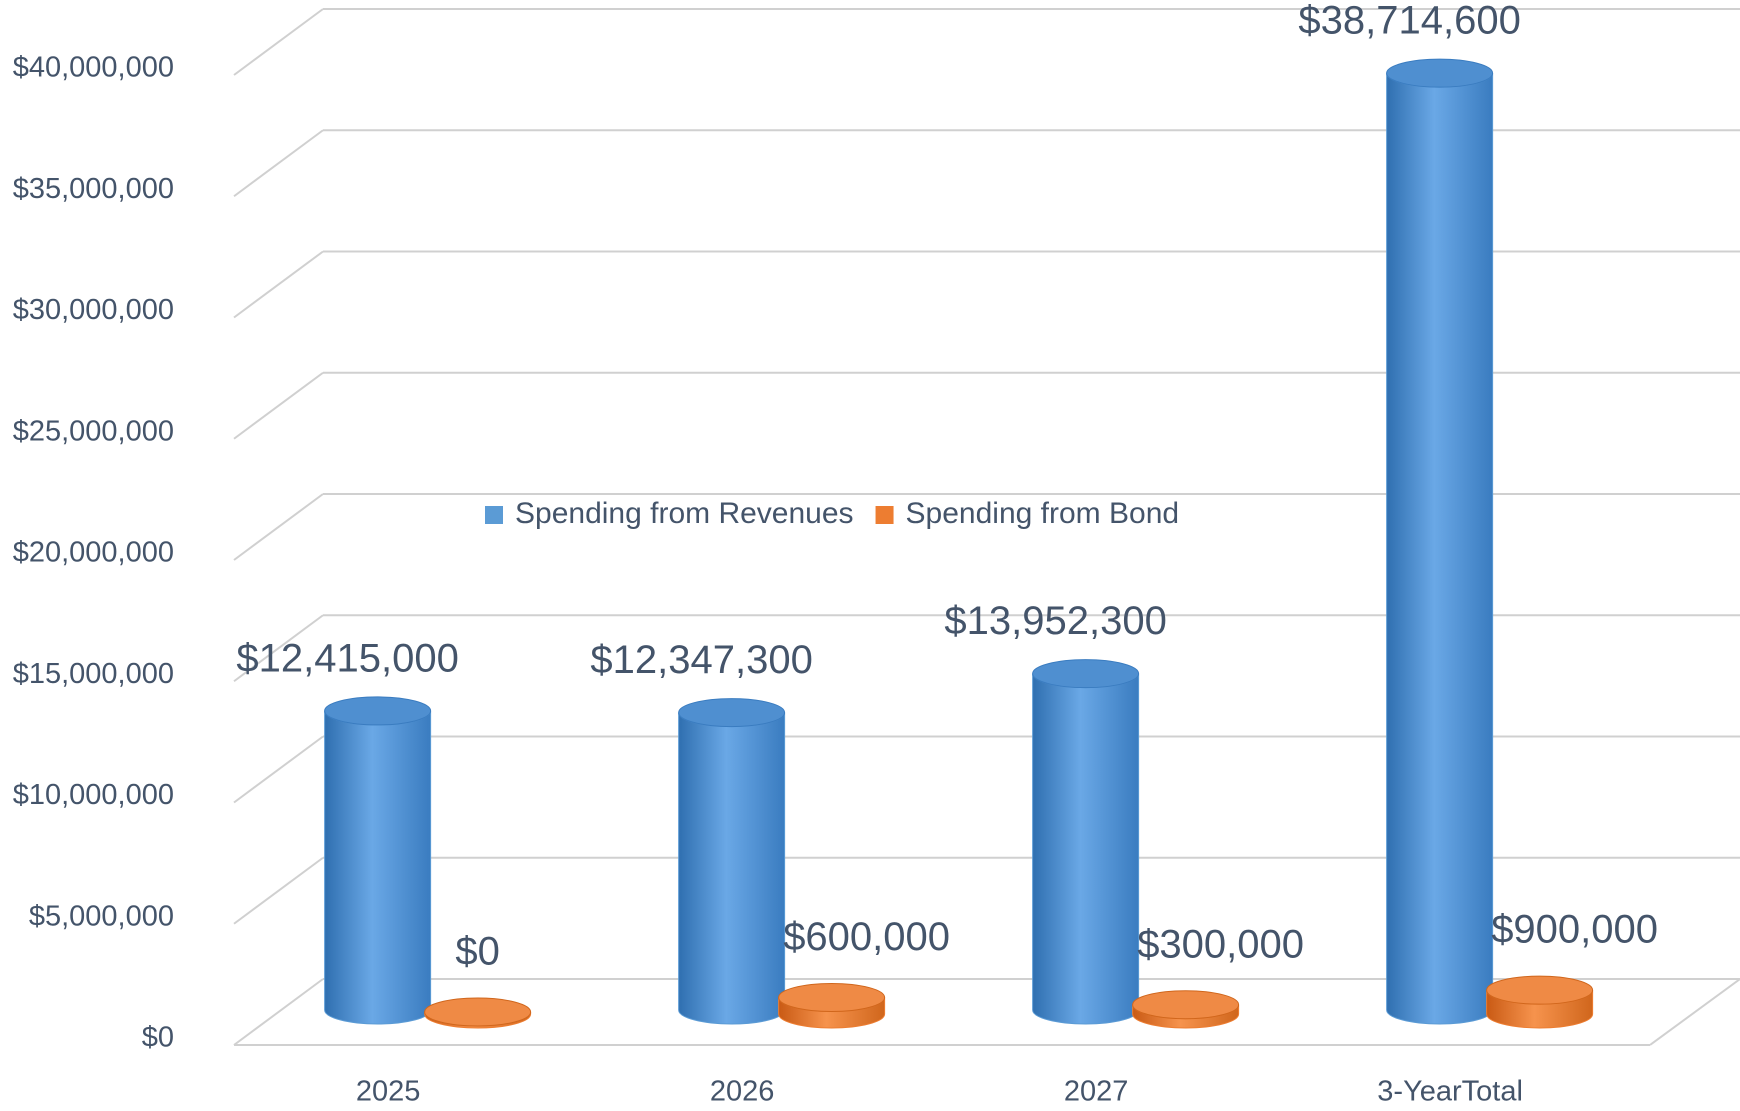 Image resolution: width=1740 pixels, height=1111 pixels. Describe the element at coordinates (866, 937) in the screenshot. I see `value-label: $600,000` at that location.